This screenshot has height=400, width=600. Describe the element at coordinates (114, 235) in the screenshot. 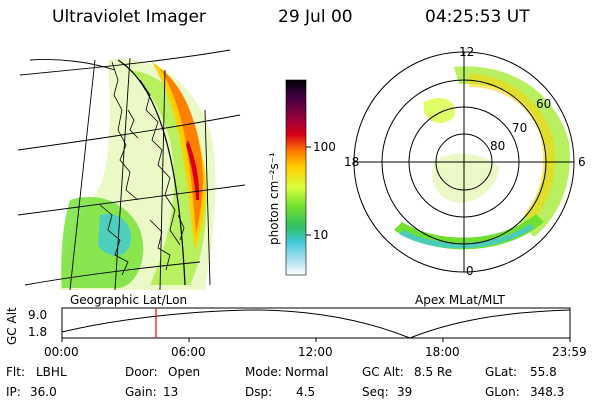

I see `auroral-cyan-patch` at that location.